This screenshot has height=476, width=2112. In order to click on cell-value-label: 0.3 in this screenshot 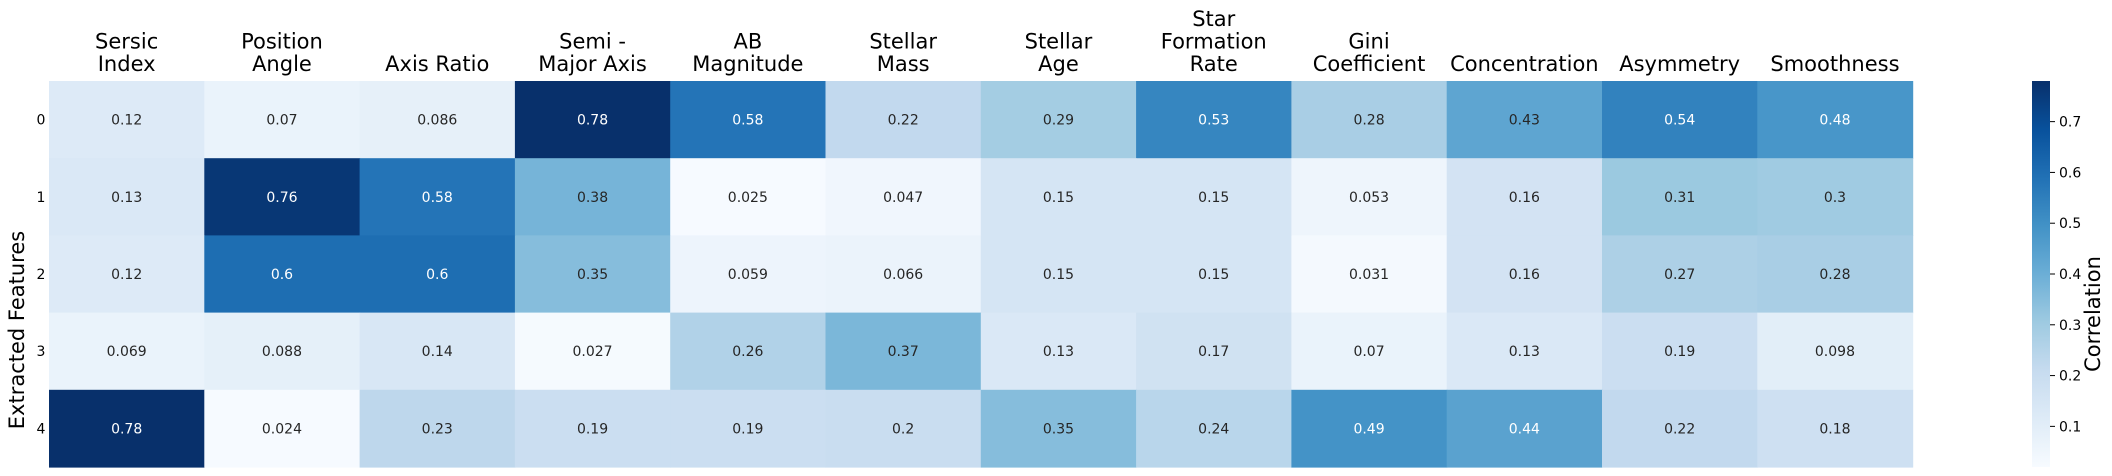, I will do `click(1835, 198)`.